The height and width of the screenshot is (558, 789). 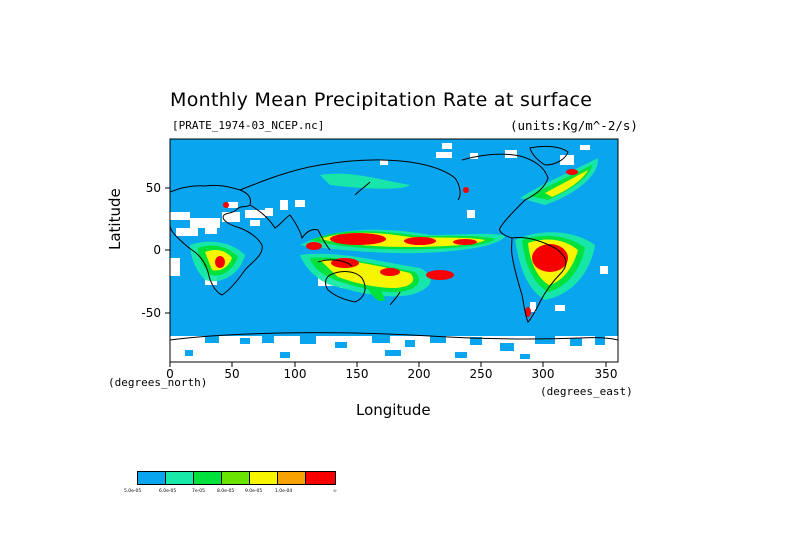 What do you see at coordinates (574, 125) in the screenshot?
I see `units-label: (units:Kg/m^-2/s)` at bounding box center [574, 125].